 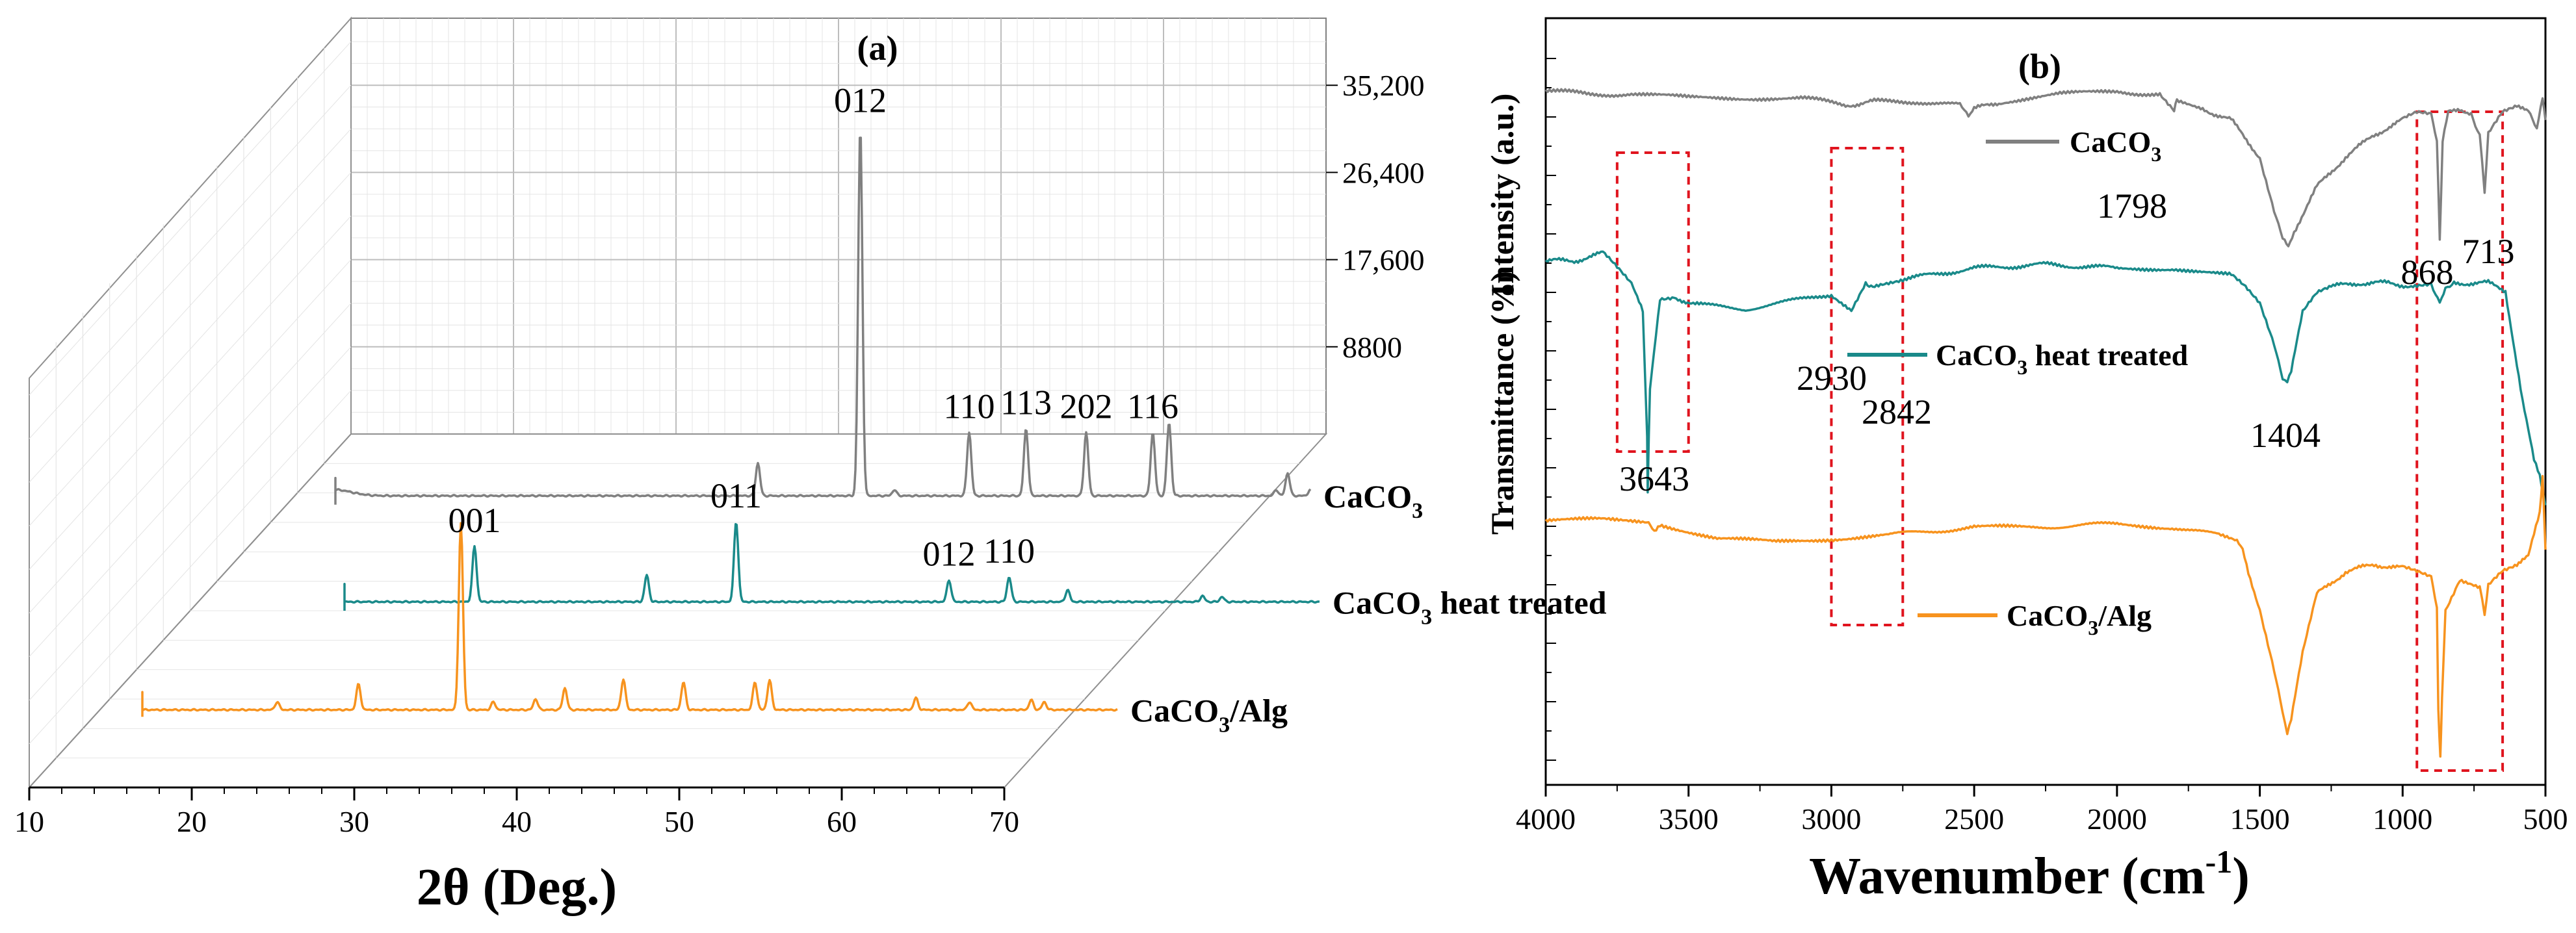 What do you see at coordinates (1209, 715) in the screenshot?
I see `xrd-series-label: CaCO3/Alg` at bounding box center [1209, 715].